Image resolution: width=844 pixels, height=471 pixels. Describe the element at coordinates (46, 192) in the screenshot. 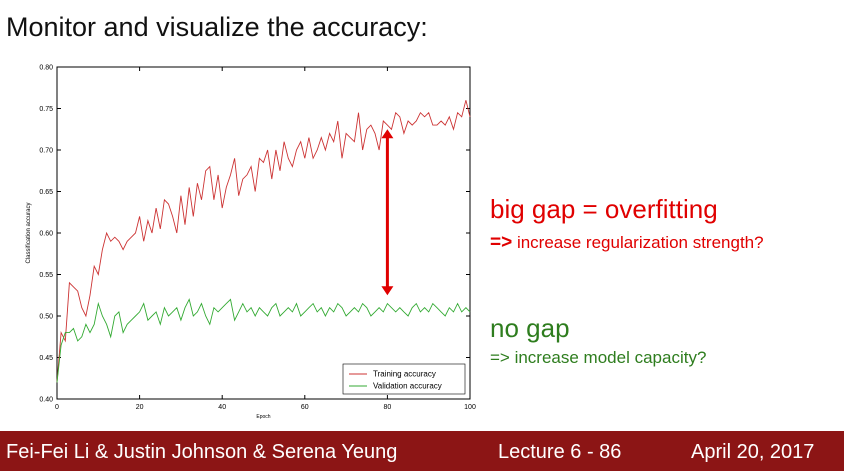

I see `y-tick-label: 0.65` at that location.